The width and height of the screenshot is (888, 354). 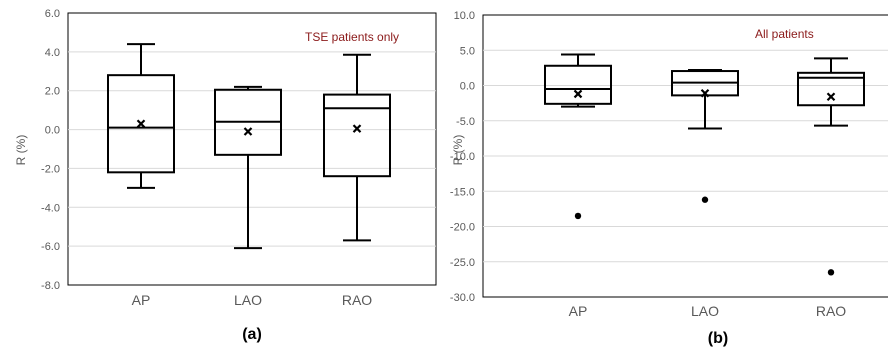 I want to click on panel-b-x-tick-label: RAO, so click(x=831, y=311).